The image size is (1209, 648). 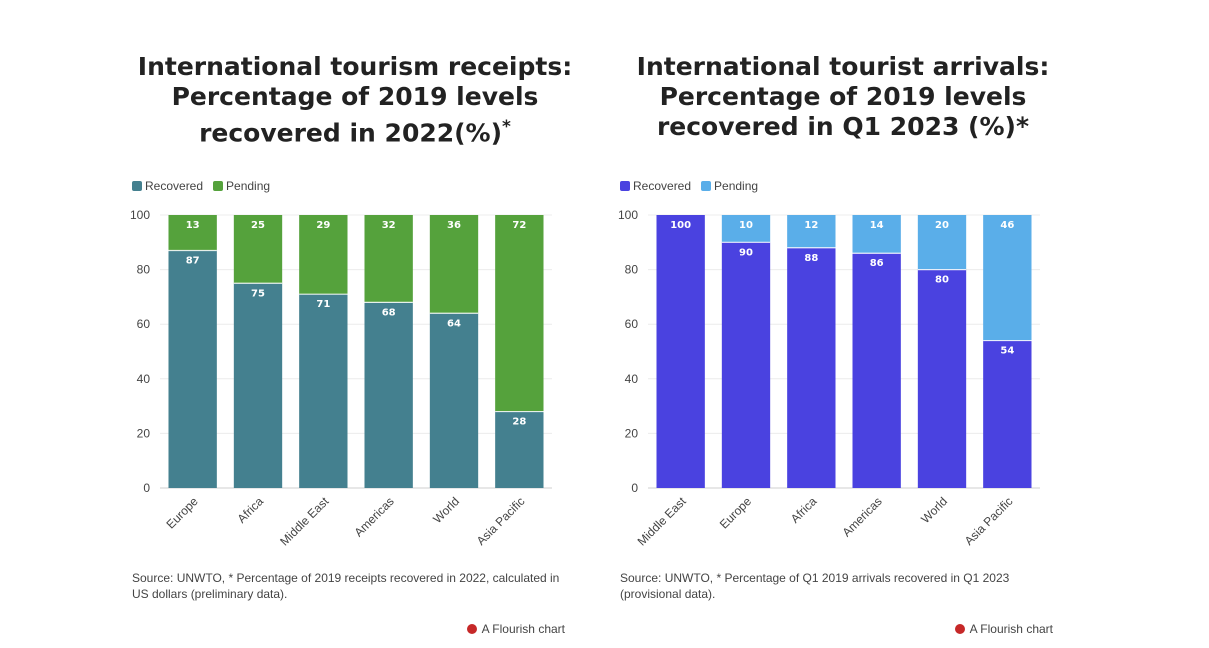 What do you see at coordinates (843, 66) in the screenshot?
I see `title-line-1: International tourist arrivals:` at bounding box center [843, 66].